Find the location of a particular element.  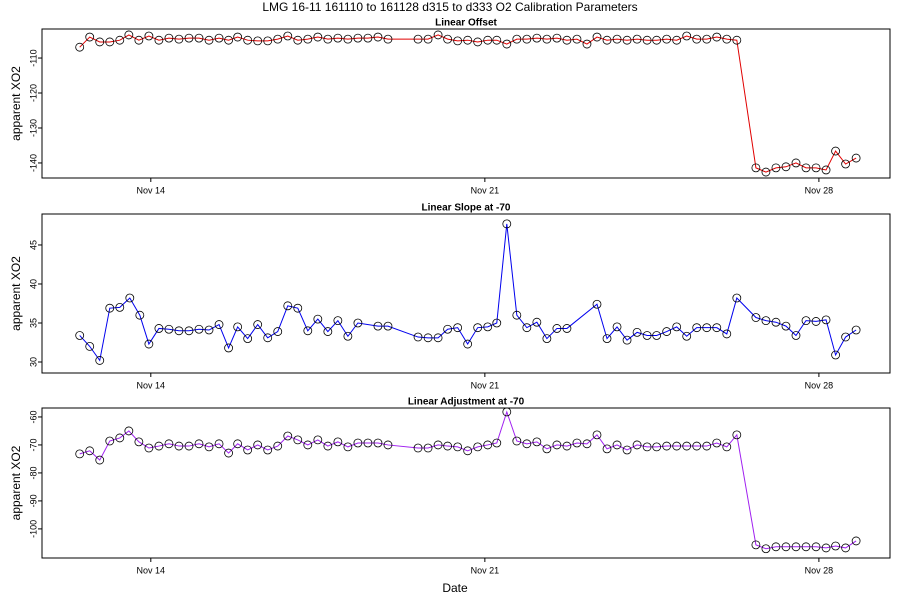

x-tick-label: Nov 21 is located at coordinates (485, 385).